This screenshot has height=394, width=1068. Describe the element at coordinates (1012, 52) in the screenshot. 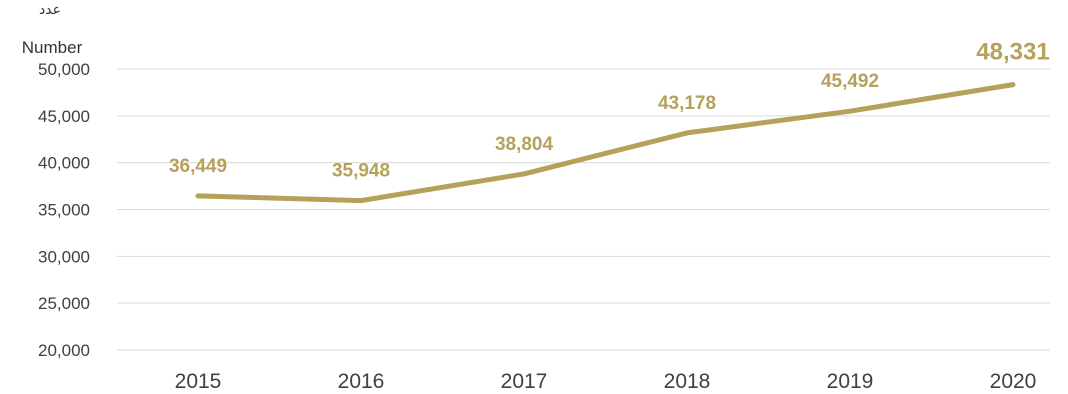

I see `data-label: 48,331` at that location.